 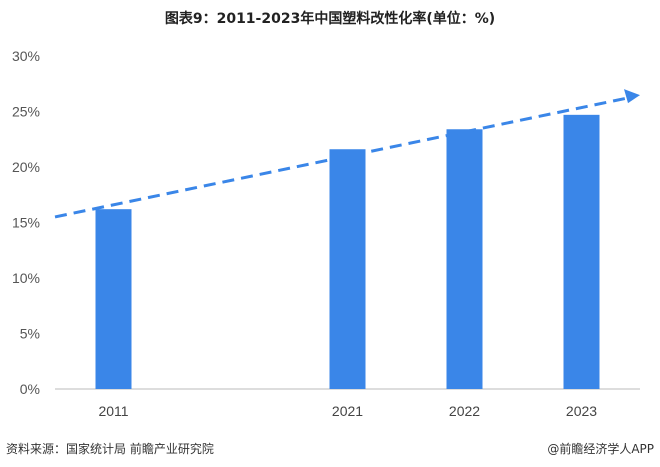 What do you see at coordinates (581, 251) in the screenshot?
I see `bar-2023` at bounding box center [581, 251].